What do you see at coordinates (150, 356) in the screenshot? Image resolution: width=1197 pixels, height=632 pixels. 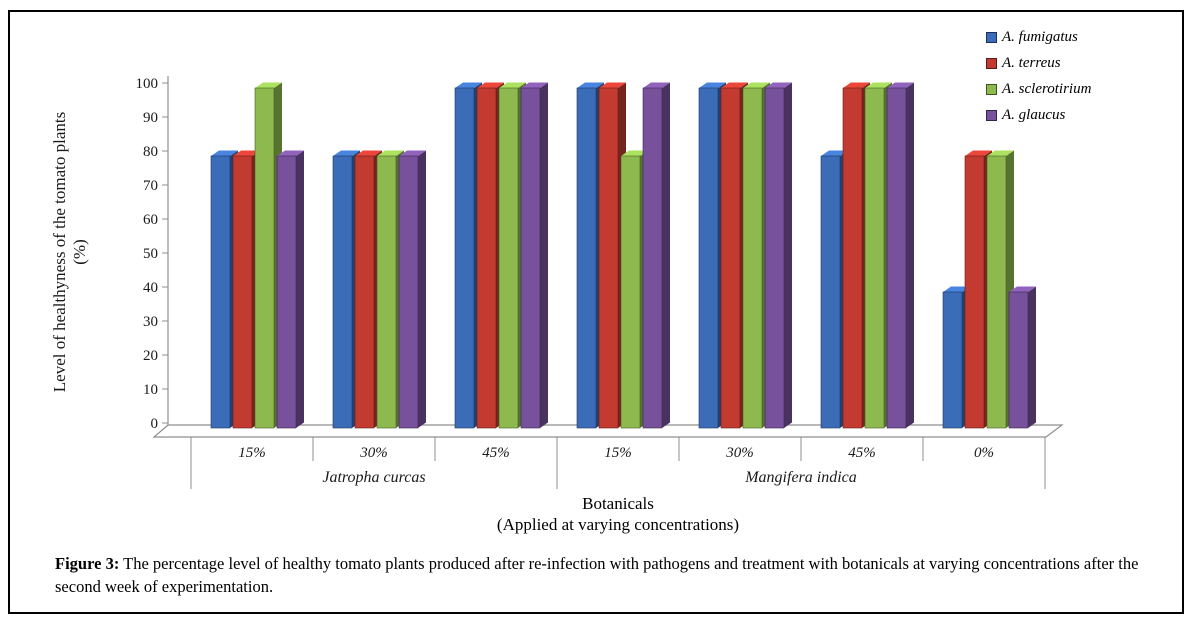 I see `y-tick-label: 20` at bounding box center [150, 356].